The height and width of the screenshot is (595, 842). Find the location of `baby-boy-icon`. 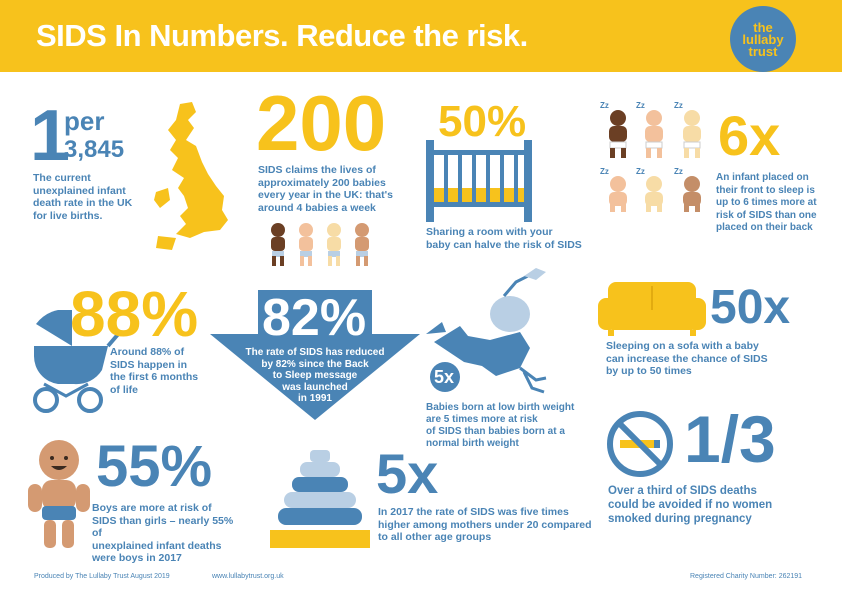

baby-boy-icon is located at coordinates (59, 494).